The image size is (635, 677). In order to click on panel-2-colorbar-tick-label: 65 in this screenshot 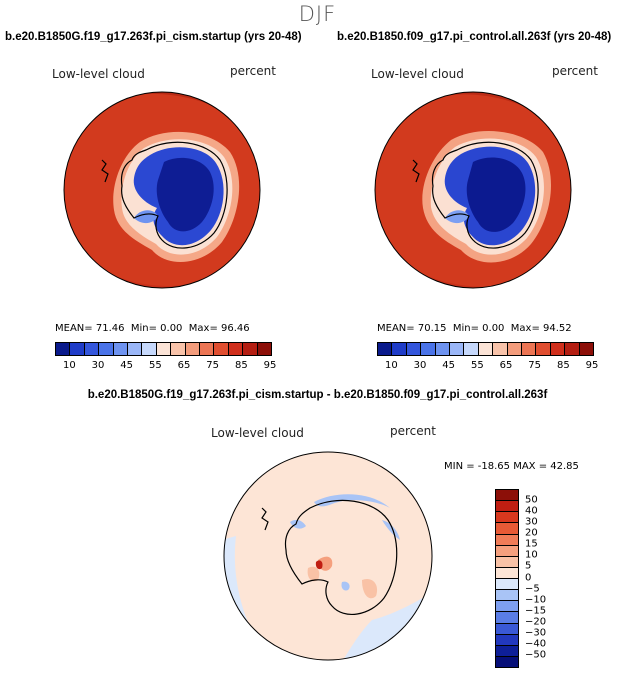, I will do `click(506, 365)`.